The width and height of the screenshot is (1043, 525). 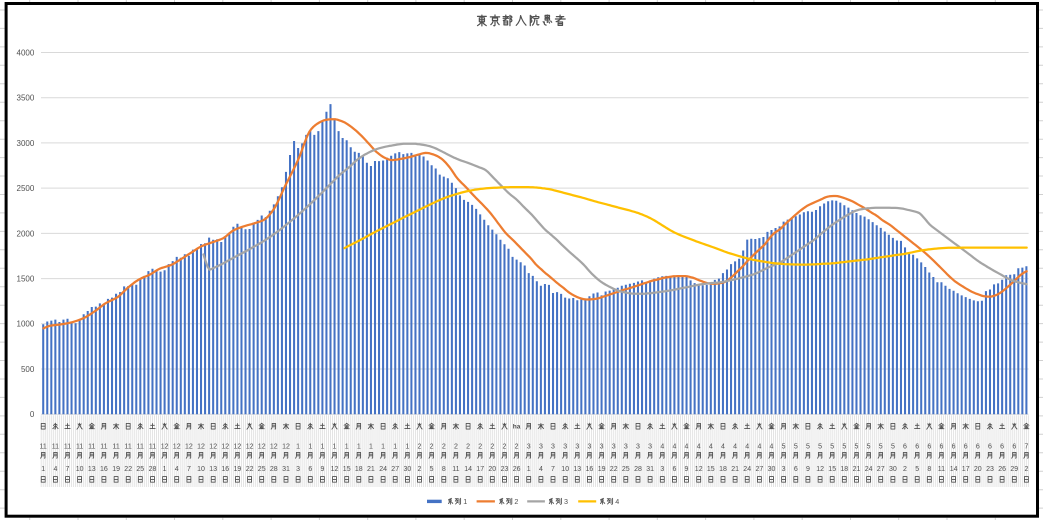 What do you see at coordinates (760, 469) in the screenshot?
I see `svg-text: 27` at bounding box center [760, 469].